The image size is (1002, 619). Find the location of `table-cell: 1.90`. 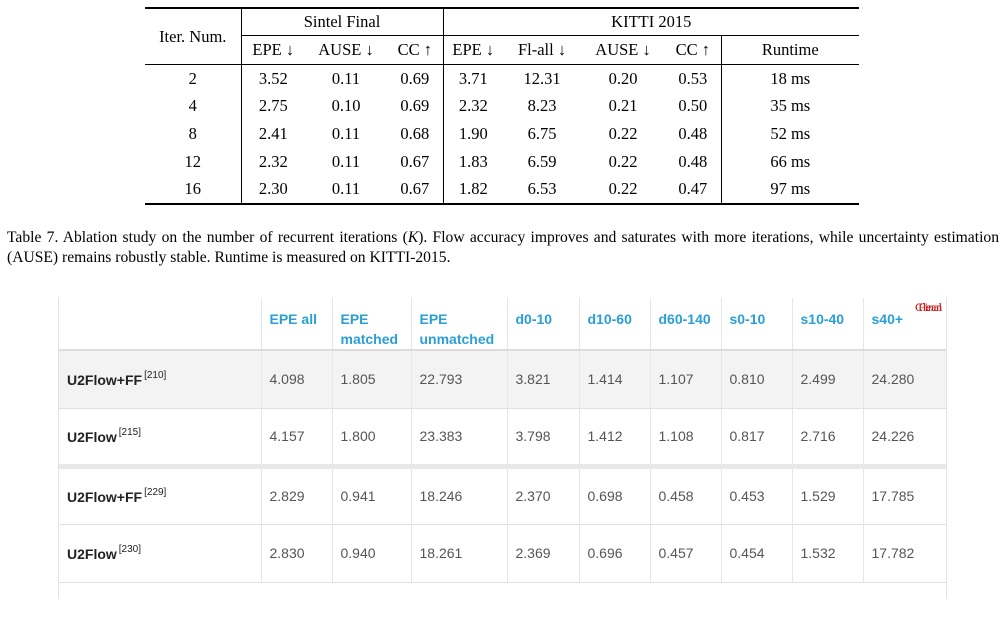

table-cell: 1.90 is located at coordinates (473, 133).